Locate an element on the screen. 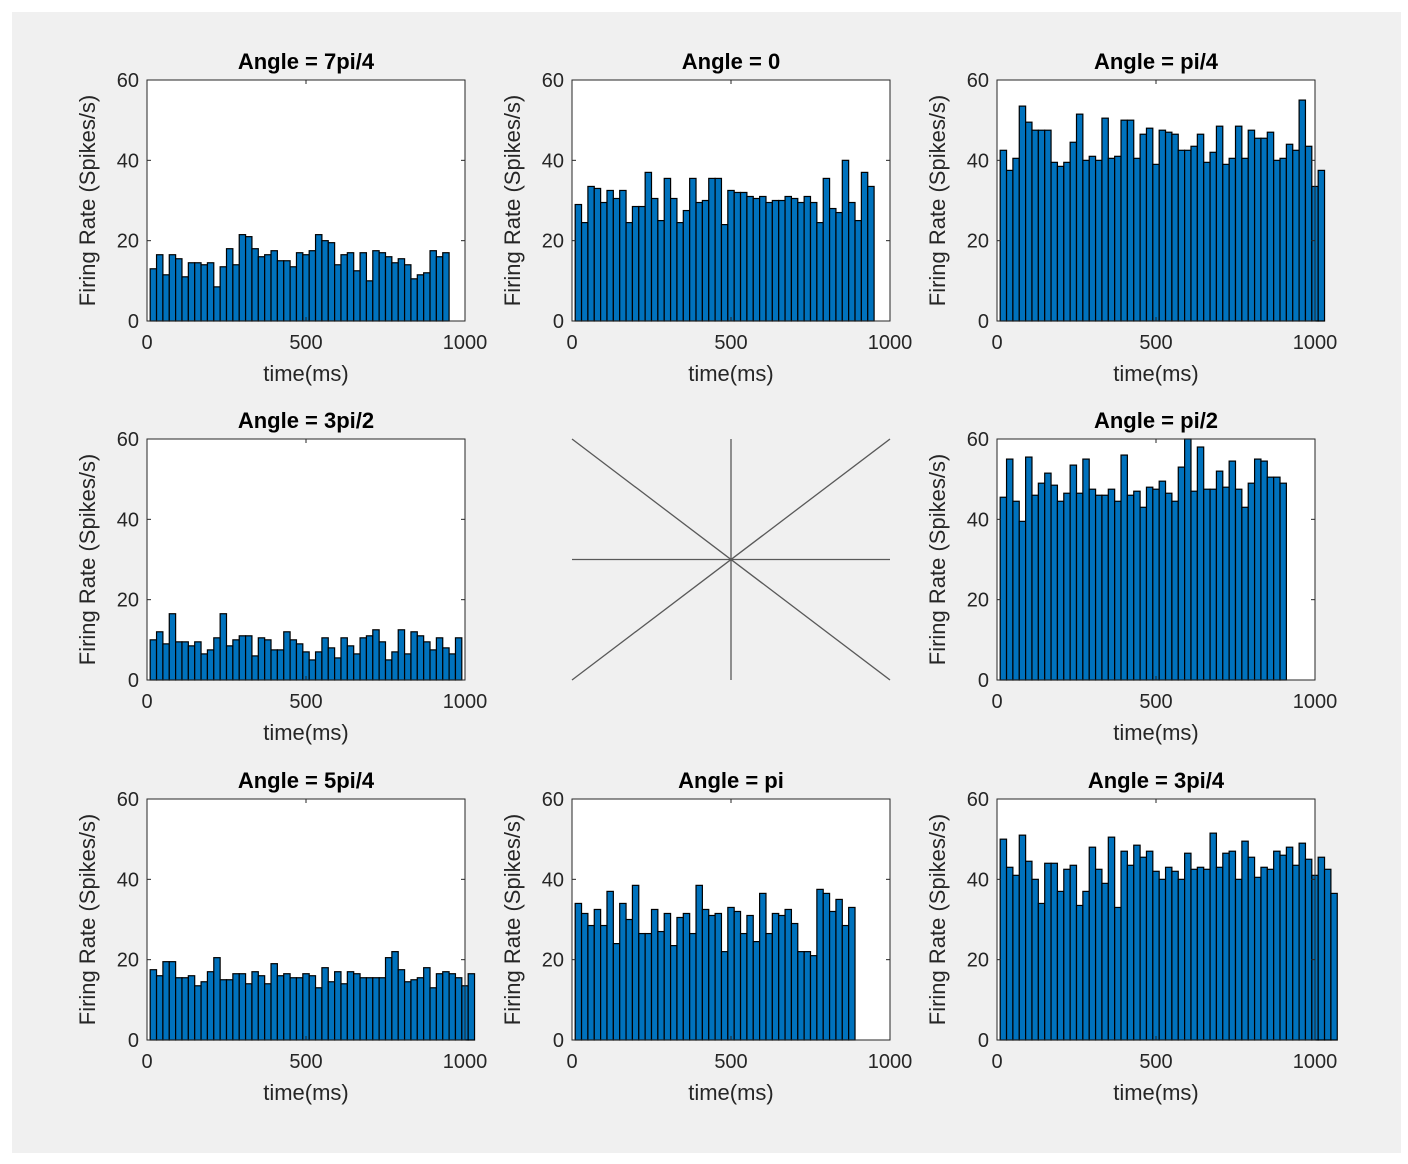 This screenshot has height=1164, width=1408. bar-series is located at coordinates (306, 647).